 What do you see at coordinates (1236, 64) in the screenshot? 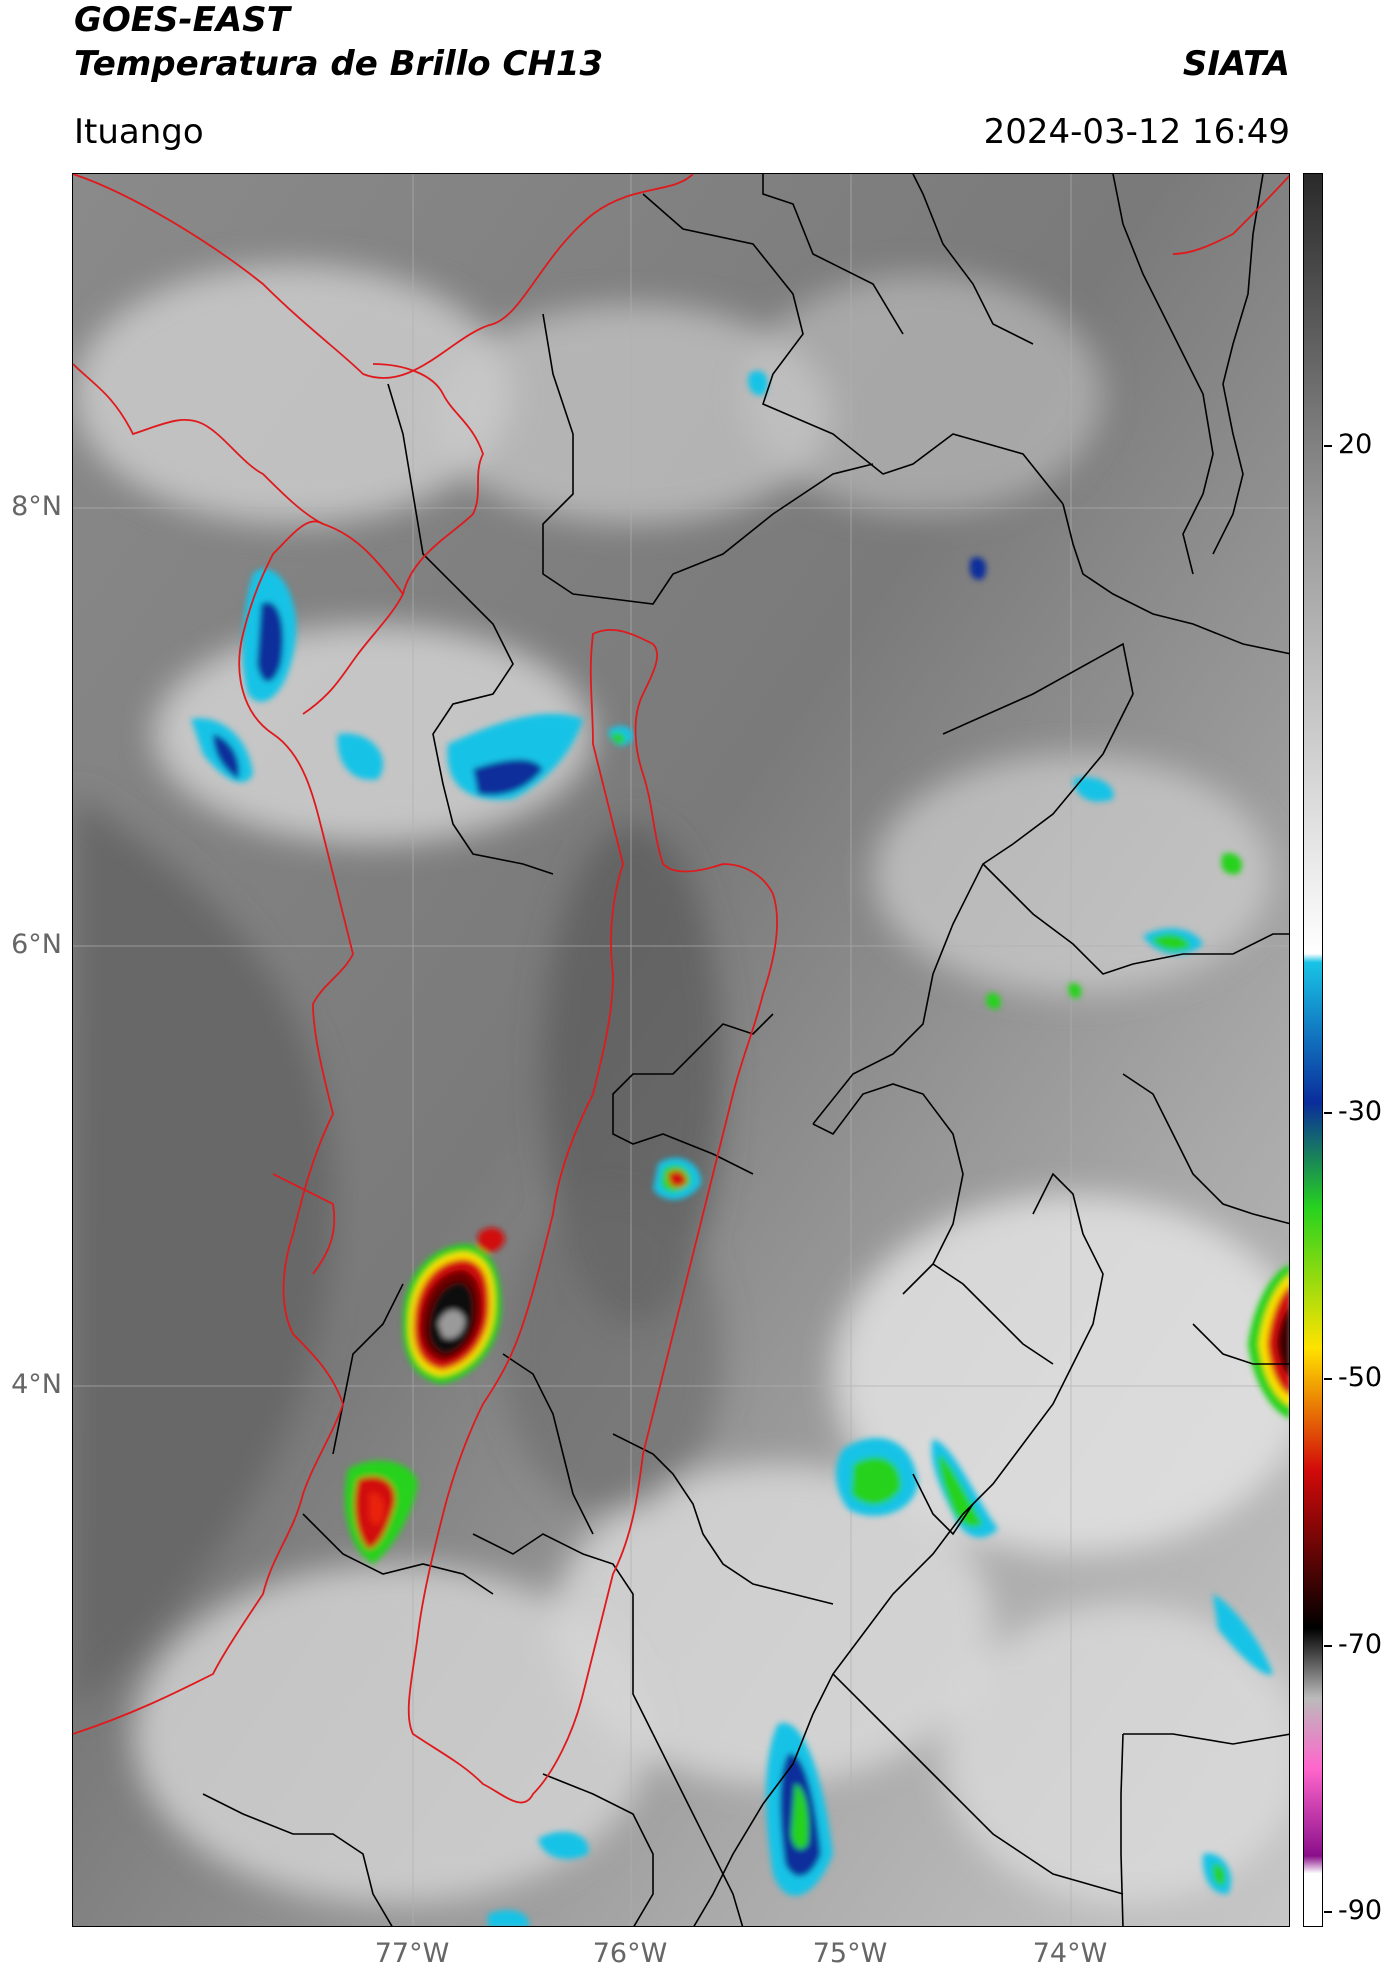
I see `organization-label: SIATA` at bounding box center [1236, 64].